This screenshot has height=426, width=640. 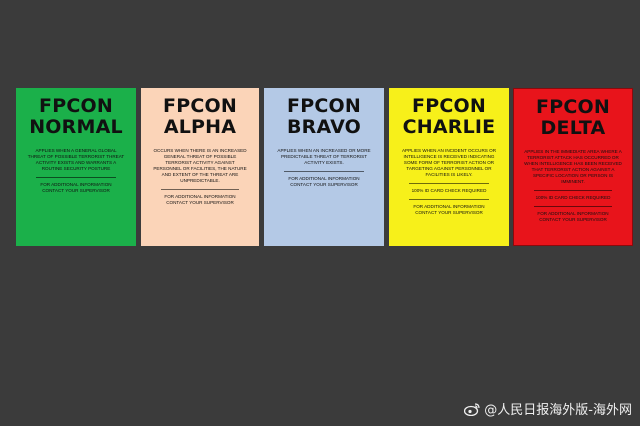 I want to click on watermark: @人民日报海外版-海外网, so click(x=548, y=408).